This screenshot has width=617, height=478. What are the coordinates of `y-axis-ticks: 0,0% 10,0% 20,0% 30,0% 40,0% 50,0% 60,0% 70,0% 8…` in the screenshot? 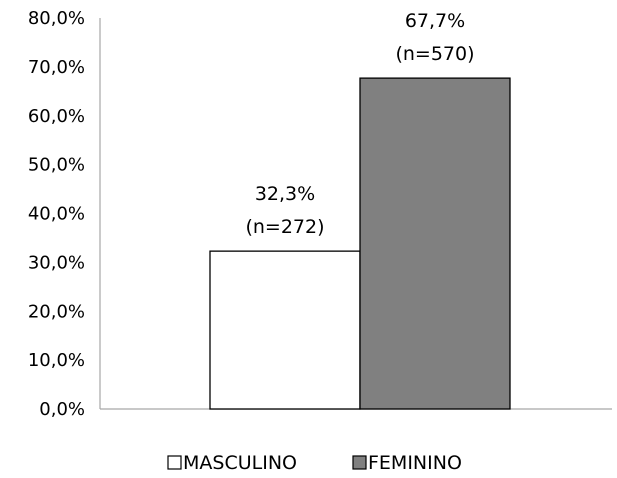 It's located at (56, 214).